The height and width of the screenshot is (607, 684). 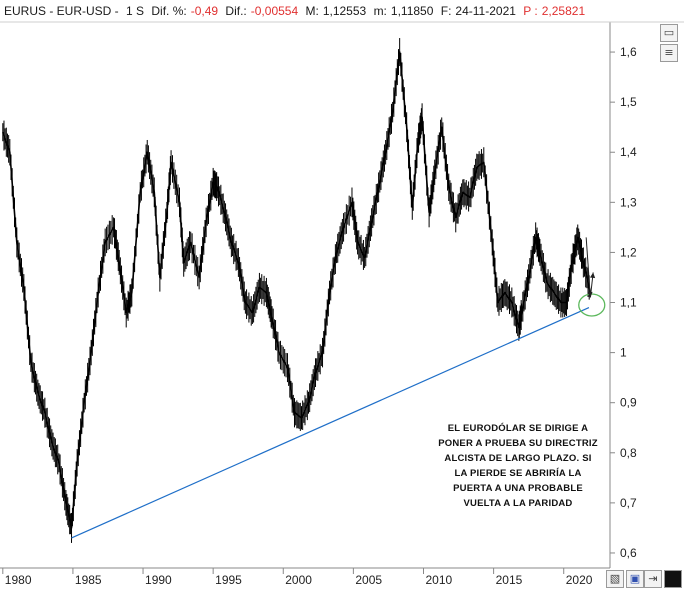 I want to click on y-tick-label: 1,3, so click(x=628, y=202).